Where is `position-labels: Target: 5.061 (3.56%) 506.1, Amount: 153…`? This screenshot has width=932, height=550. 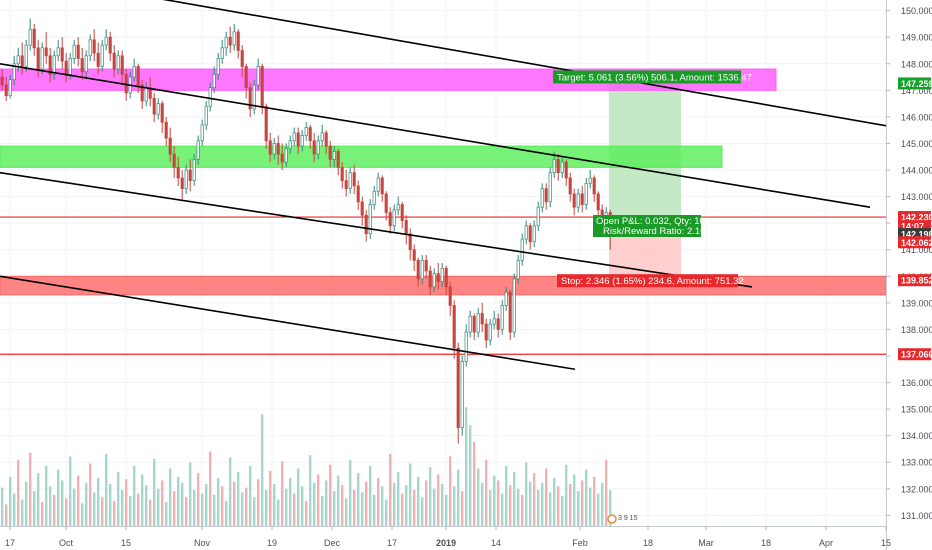 position-labels: Target: 5.061 (3.56%) 506.1, Amount: 153… is located at coordinates (652, 179).